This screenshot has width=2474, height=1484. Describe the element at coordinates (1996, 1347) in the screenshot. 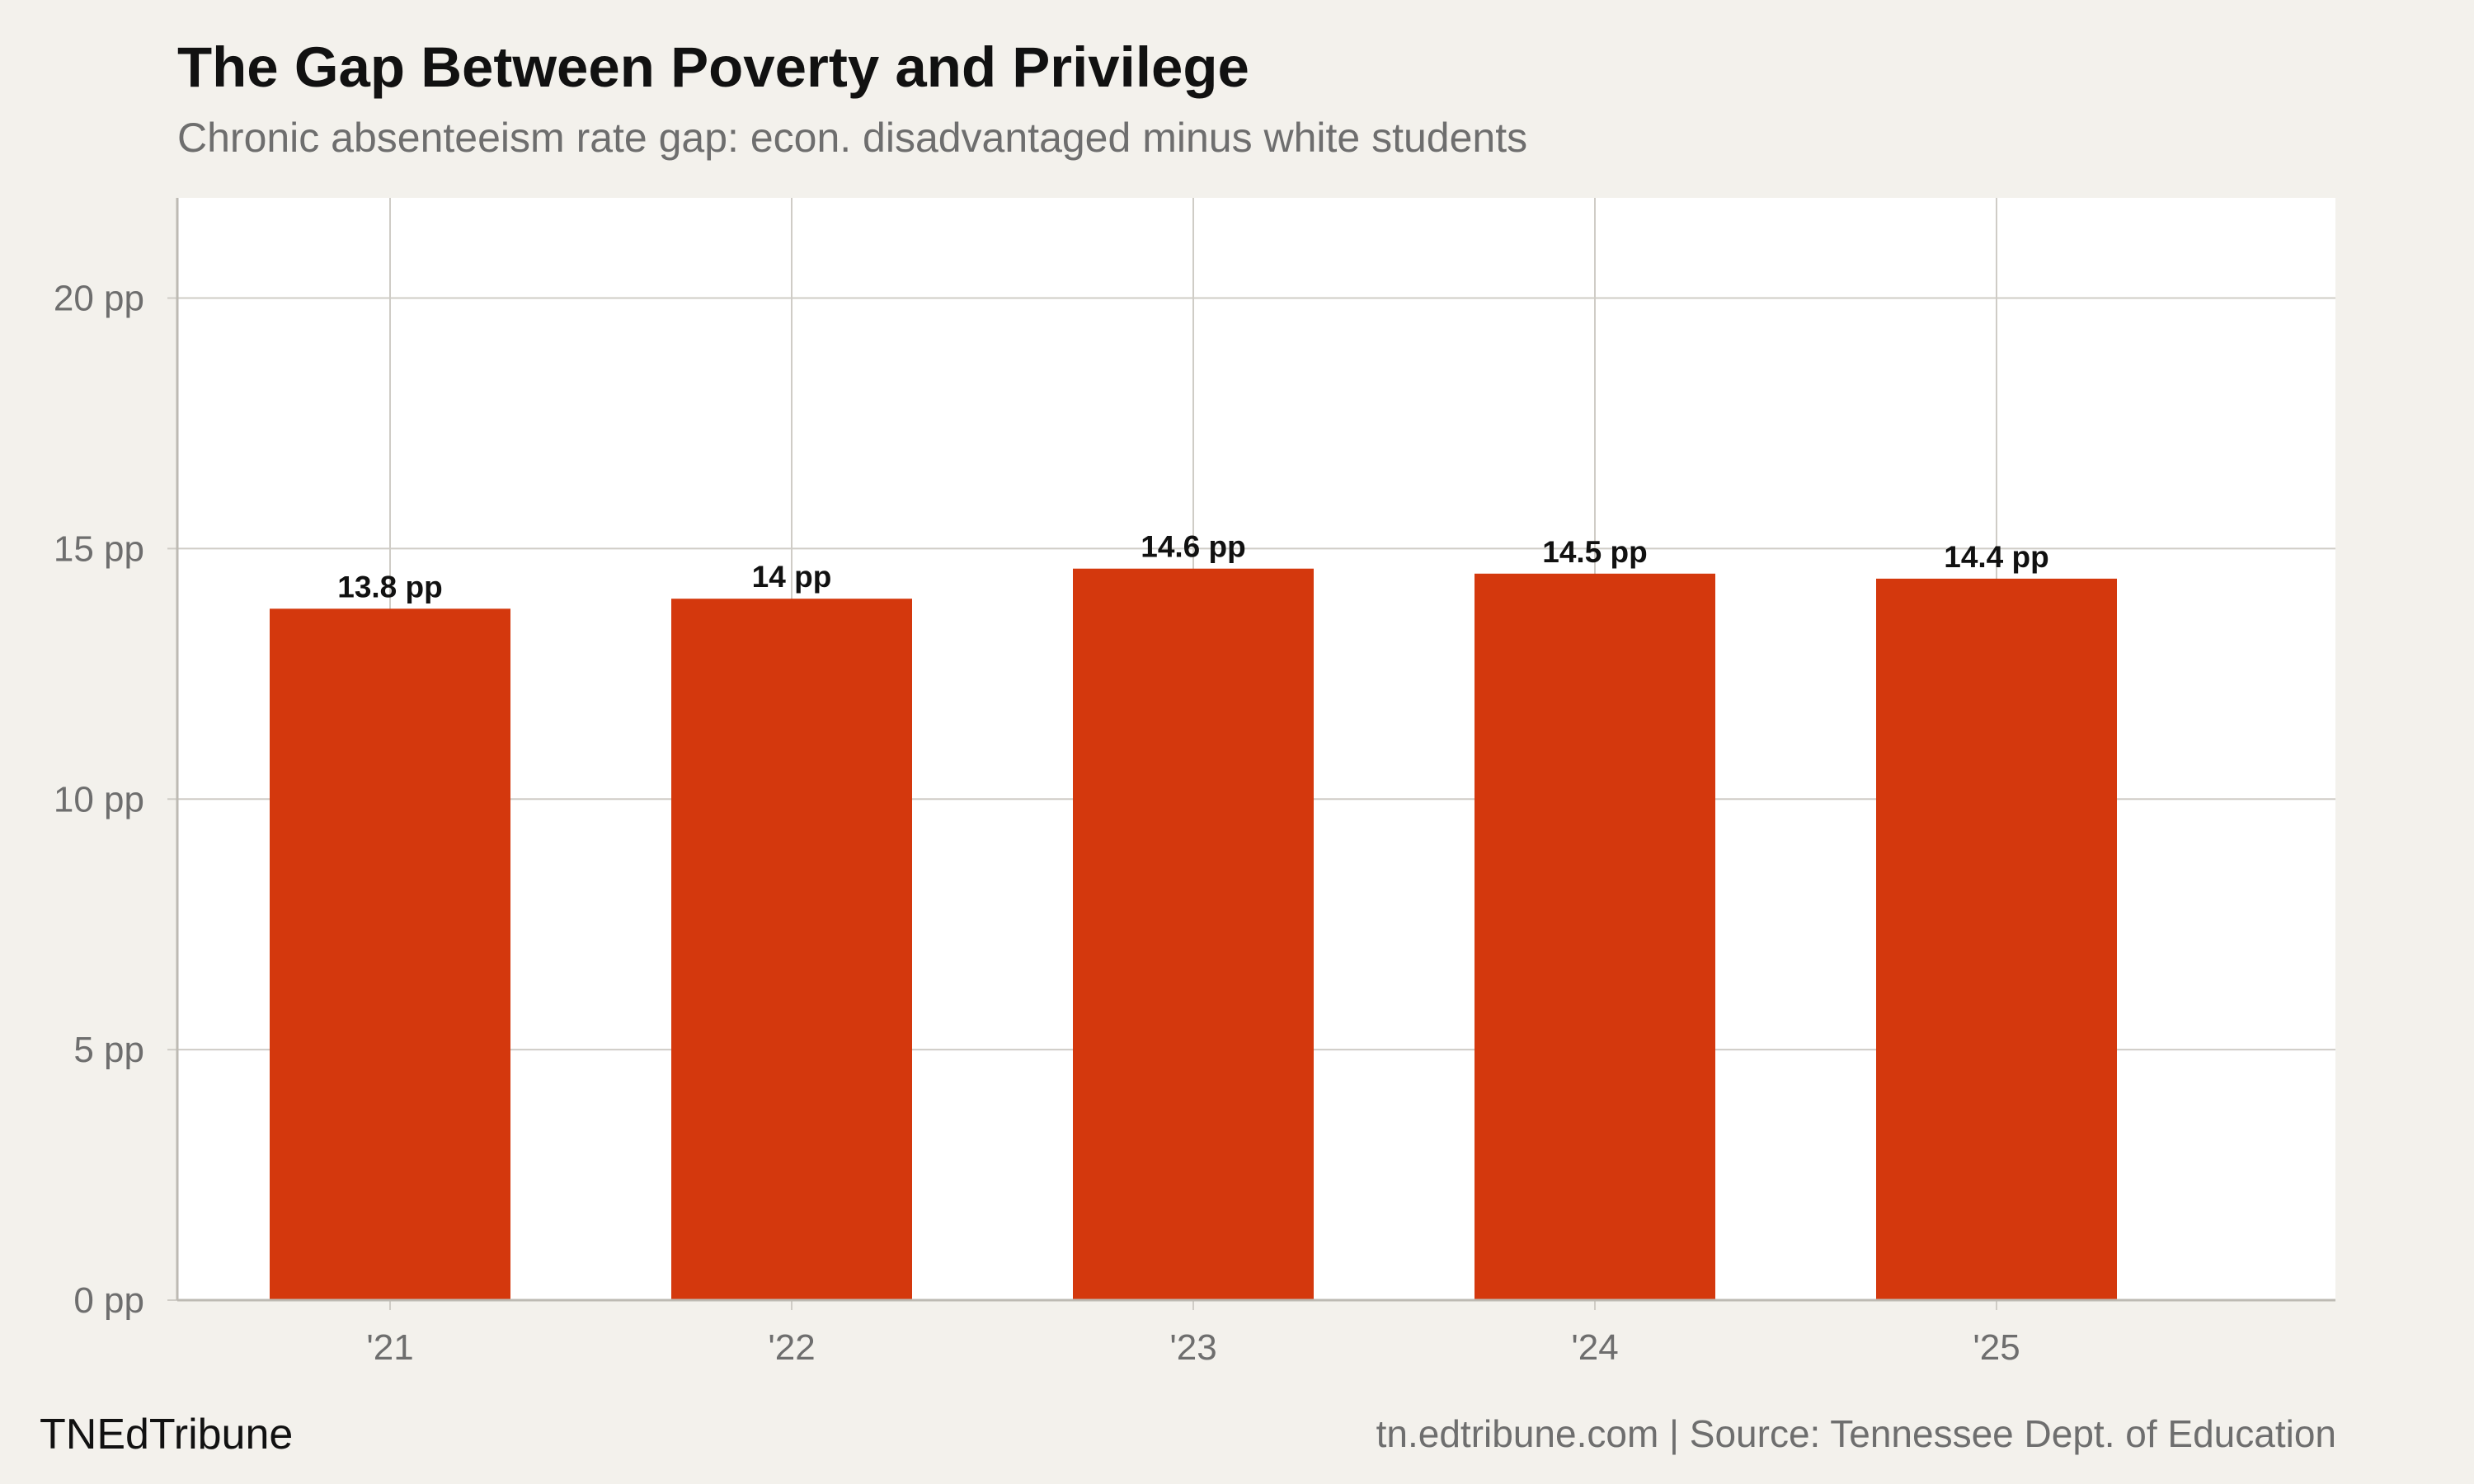

I see `x-tick-label: '25` at that location.